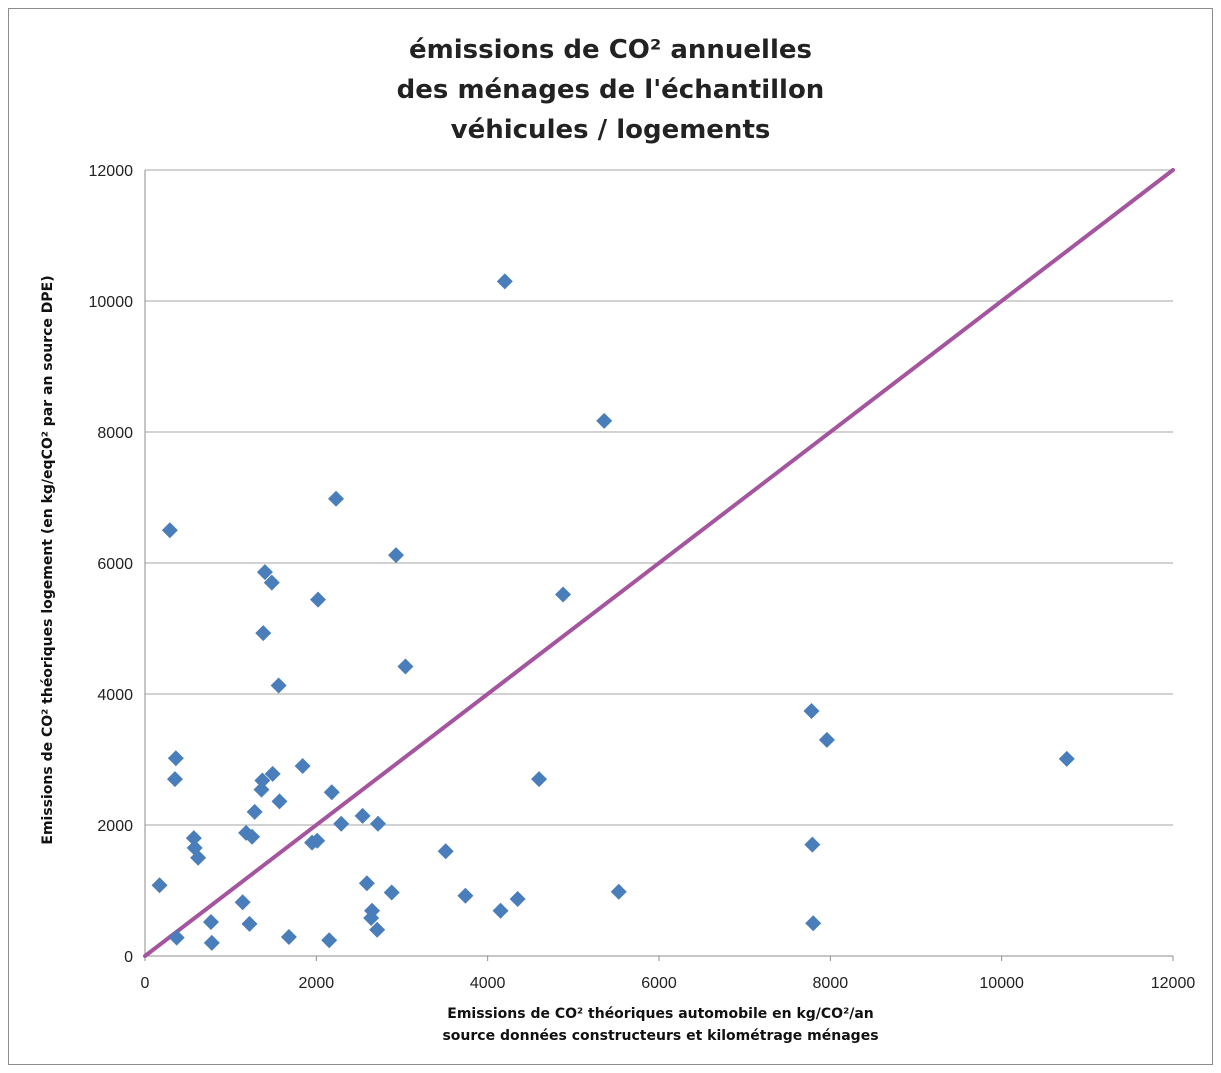  What do you see at coordinates (659, 983) in the screenshot?
I see `x-tick-label: 6000` at bounding box center [659, 983].